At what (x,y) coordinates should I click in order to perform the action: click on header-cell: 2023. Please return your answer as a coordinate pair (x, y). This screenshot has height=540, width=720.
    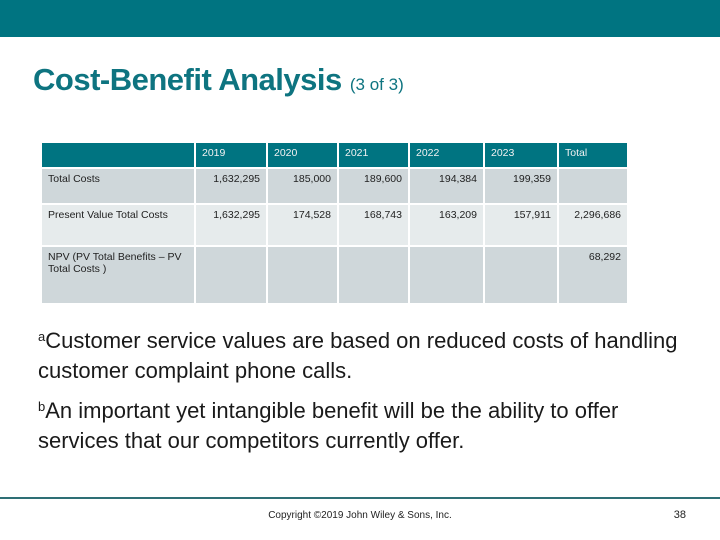
    Looking at the image, I should click on (521, 155).